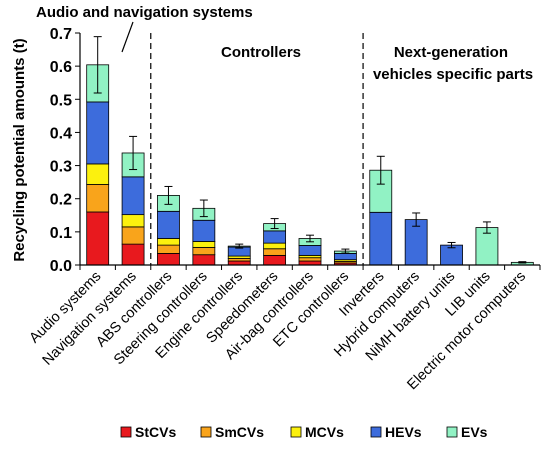  I want to click on legend-label-stcvs: StCVs, so click(155, 432).